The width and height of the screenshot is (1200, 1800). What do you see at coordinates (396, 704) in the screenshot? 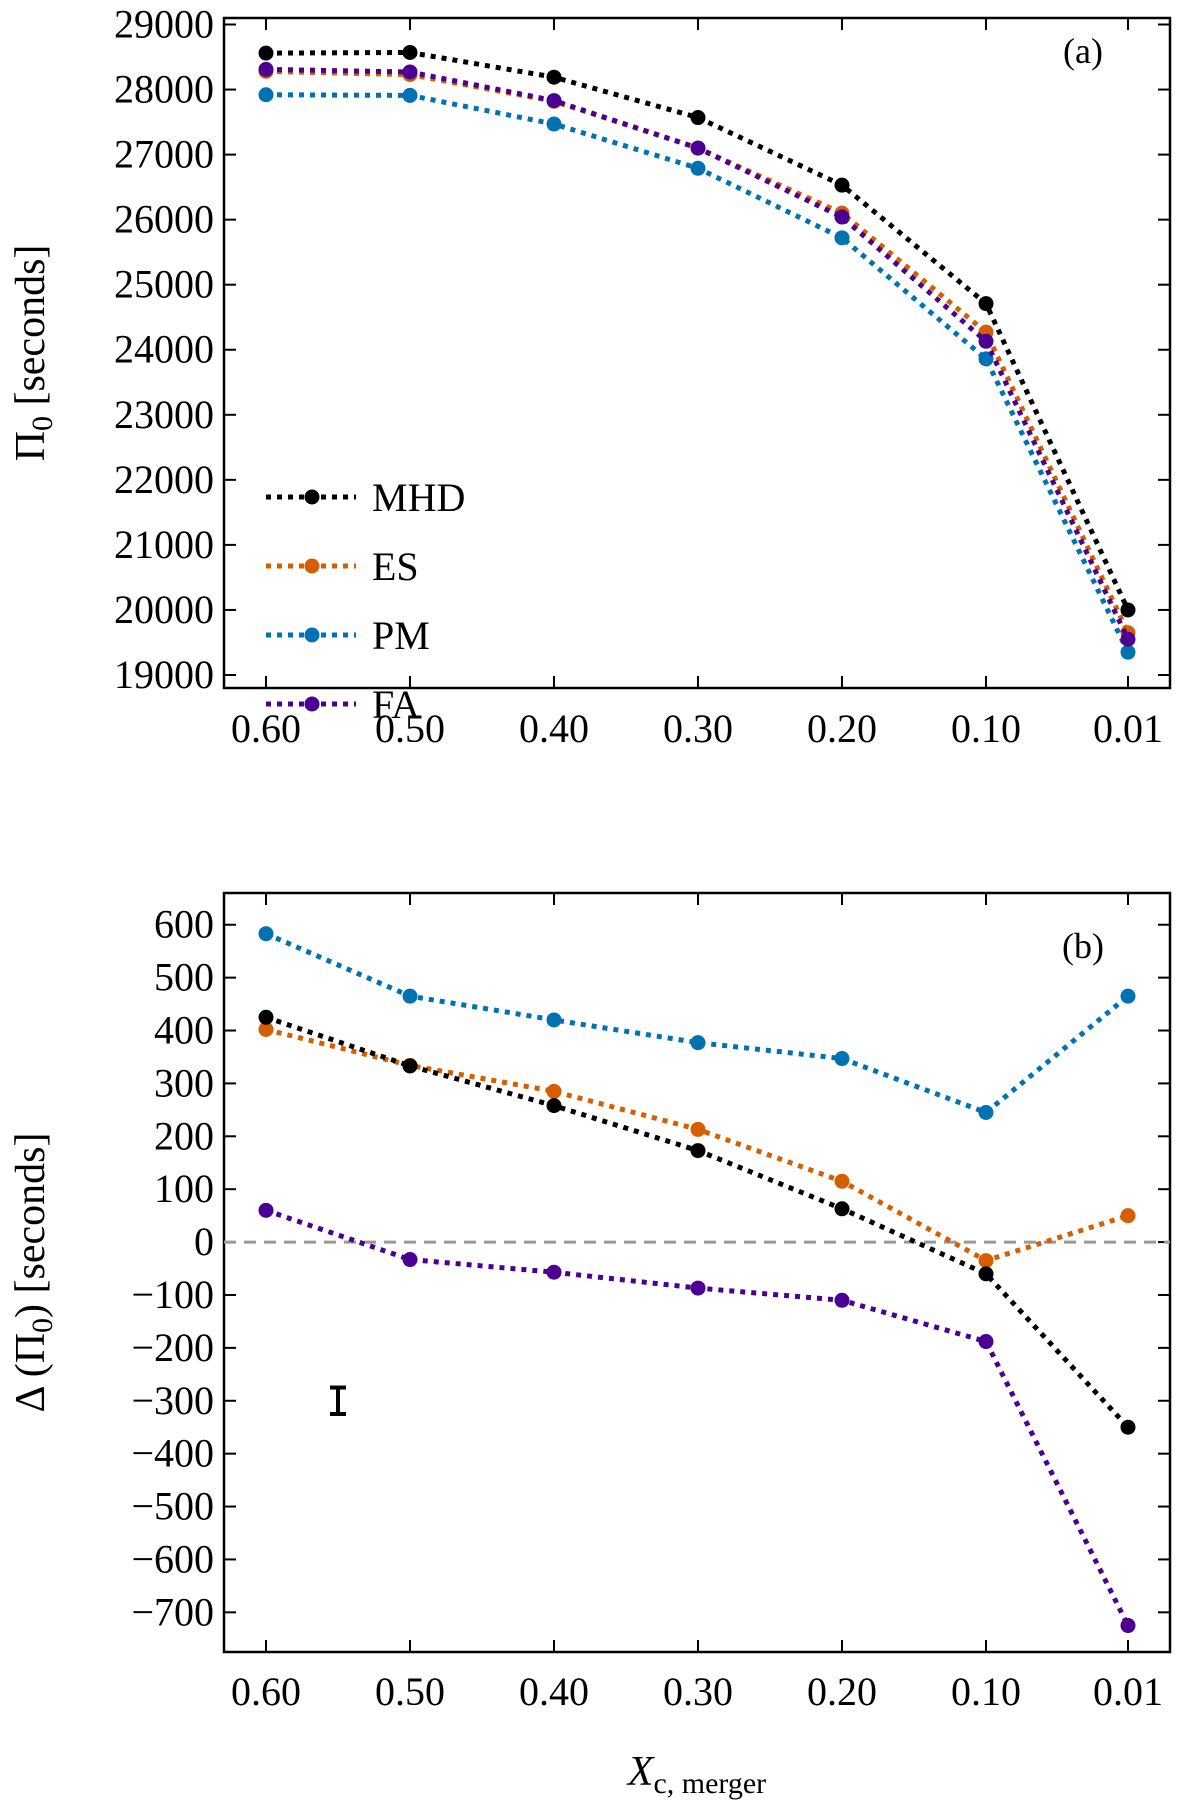
I see `legend-label: FA` at bounding box center [396, 704].